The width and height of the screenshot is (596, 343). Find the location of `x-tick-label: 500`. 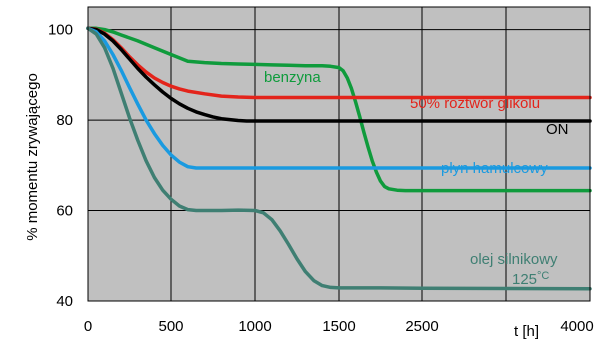

x-tick-label: 500 is located at coordinates (170, 326).